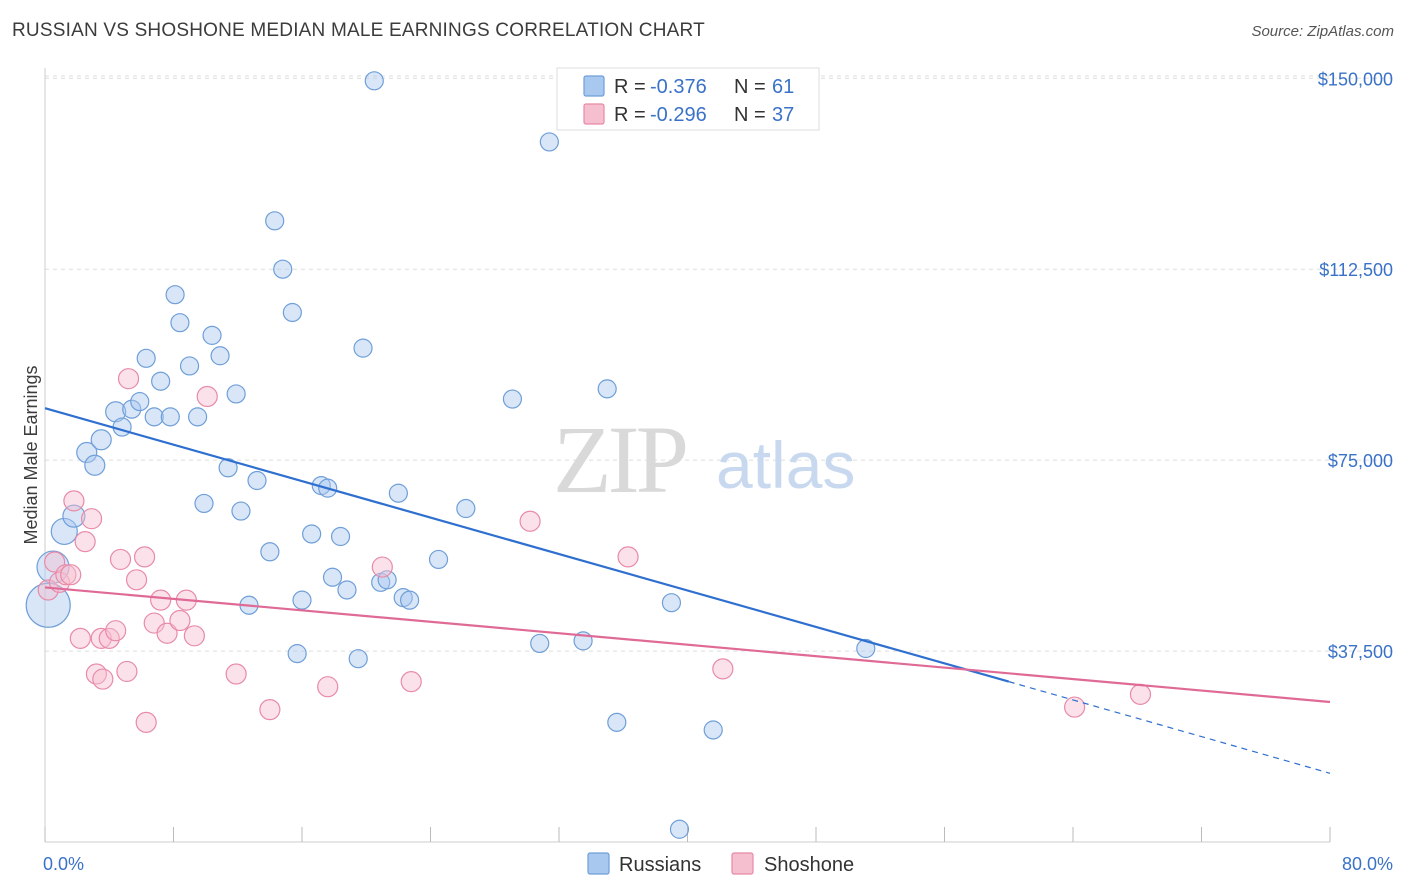 Image resolution: width=1406 pixels, height=892 pixels. What do you see at coordinates (660, 865) in the screenshot?
I see `series-legend-label-russians: Russians` at bounding box center [660, 865].